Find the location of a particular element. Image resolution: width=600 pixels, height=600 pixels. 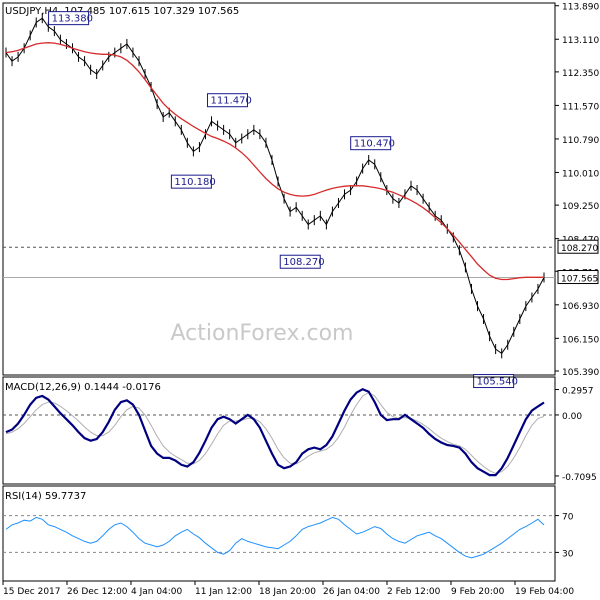

price-panel-header: USDJPY,H4 107.485 107.615 107.329 107.565 is located at coordinates (122, 11).